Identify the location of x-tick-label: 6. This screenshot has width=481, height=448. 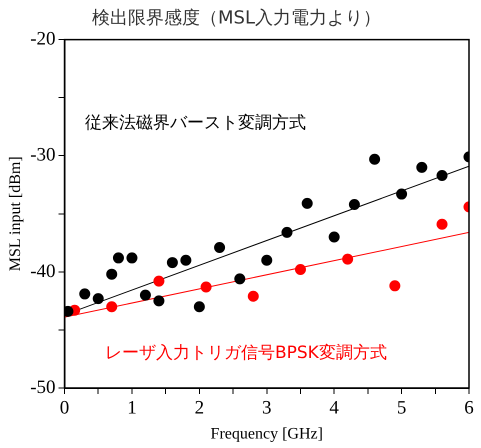
(469, 407).